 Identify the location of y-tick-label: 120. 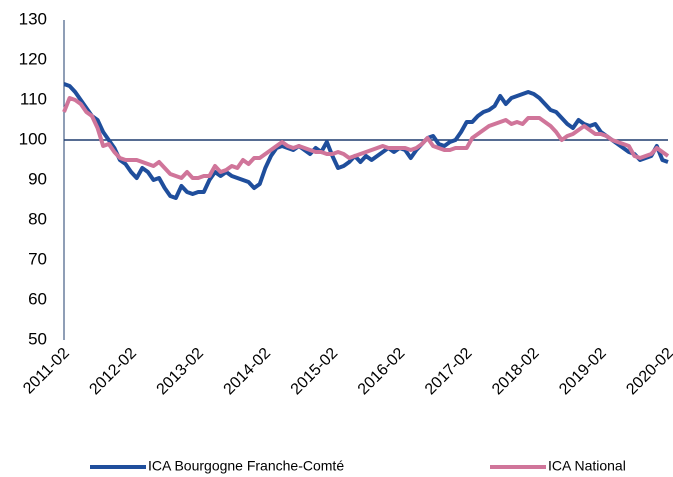
(33, 58).